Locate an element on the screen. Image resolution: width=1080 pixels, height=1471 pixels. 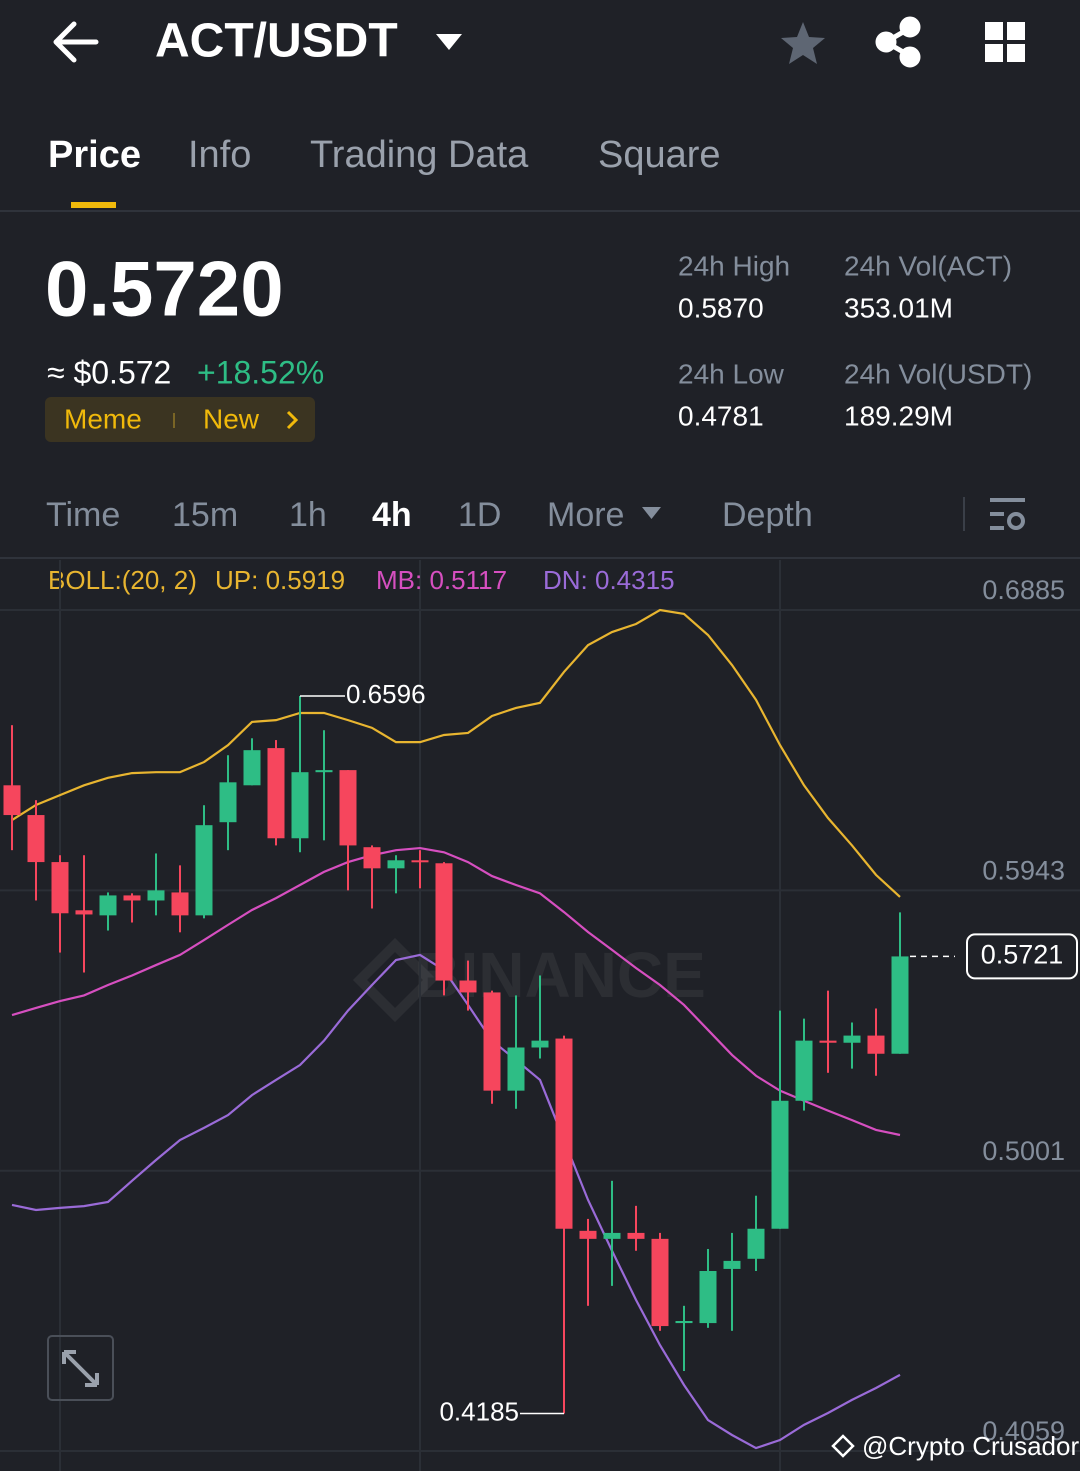
y-tick-label: 0.6885 is located at coordinates (1023, 590).